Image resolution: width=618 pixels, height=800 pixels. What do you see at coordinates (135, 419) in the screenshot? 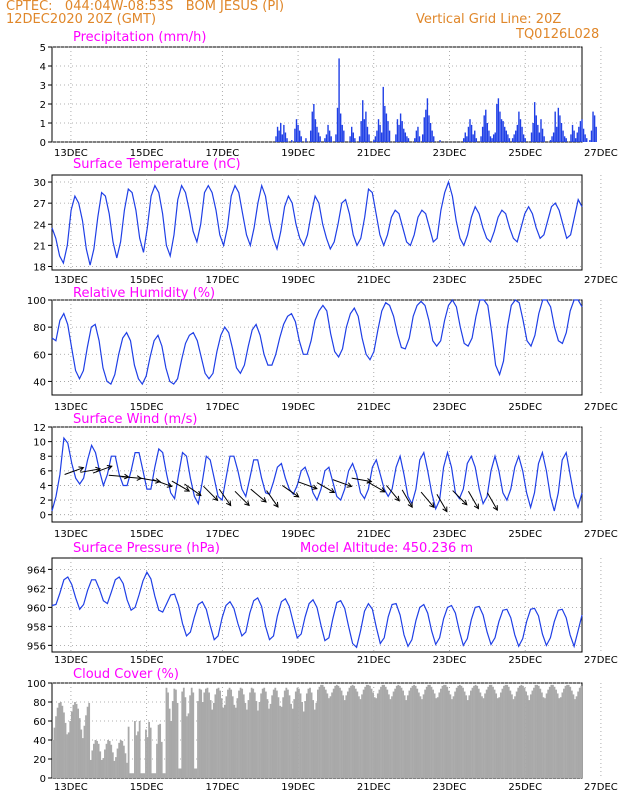
I see `panel-4-title: Surface Wind (m/s)` at bounding box center [135, 419].